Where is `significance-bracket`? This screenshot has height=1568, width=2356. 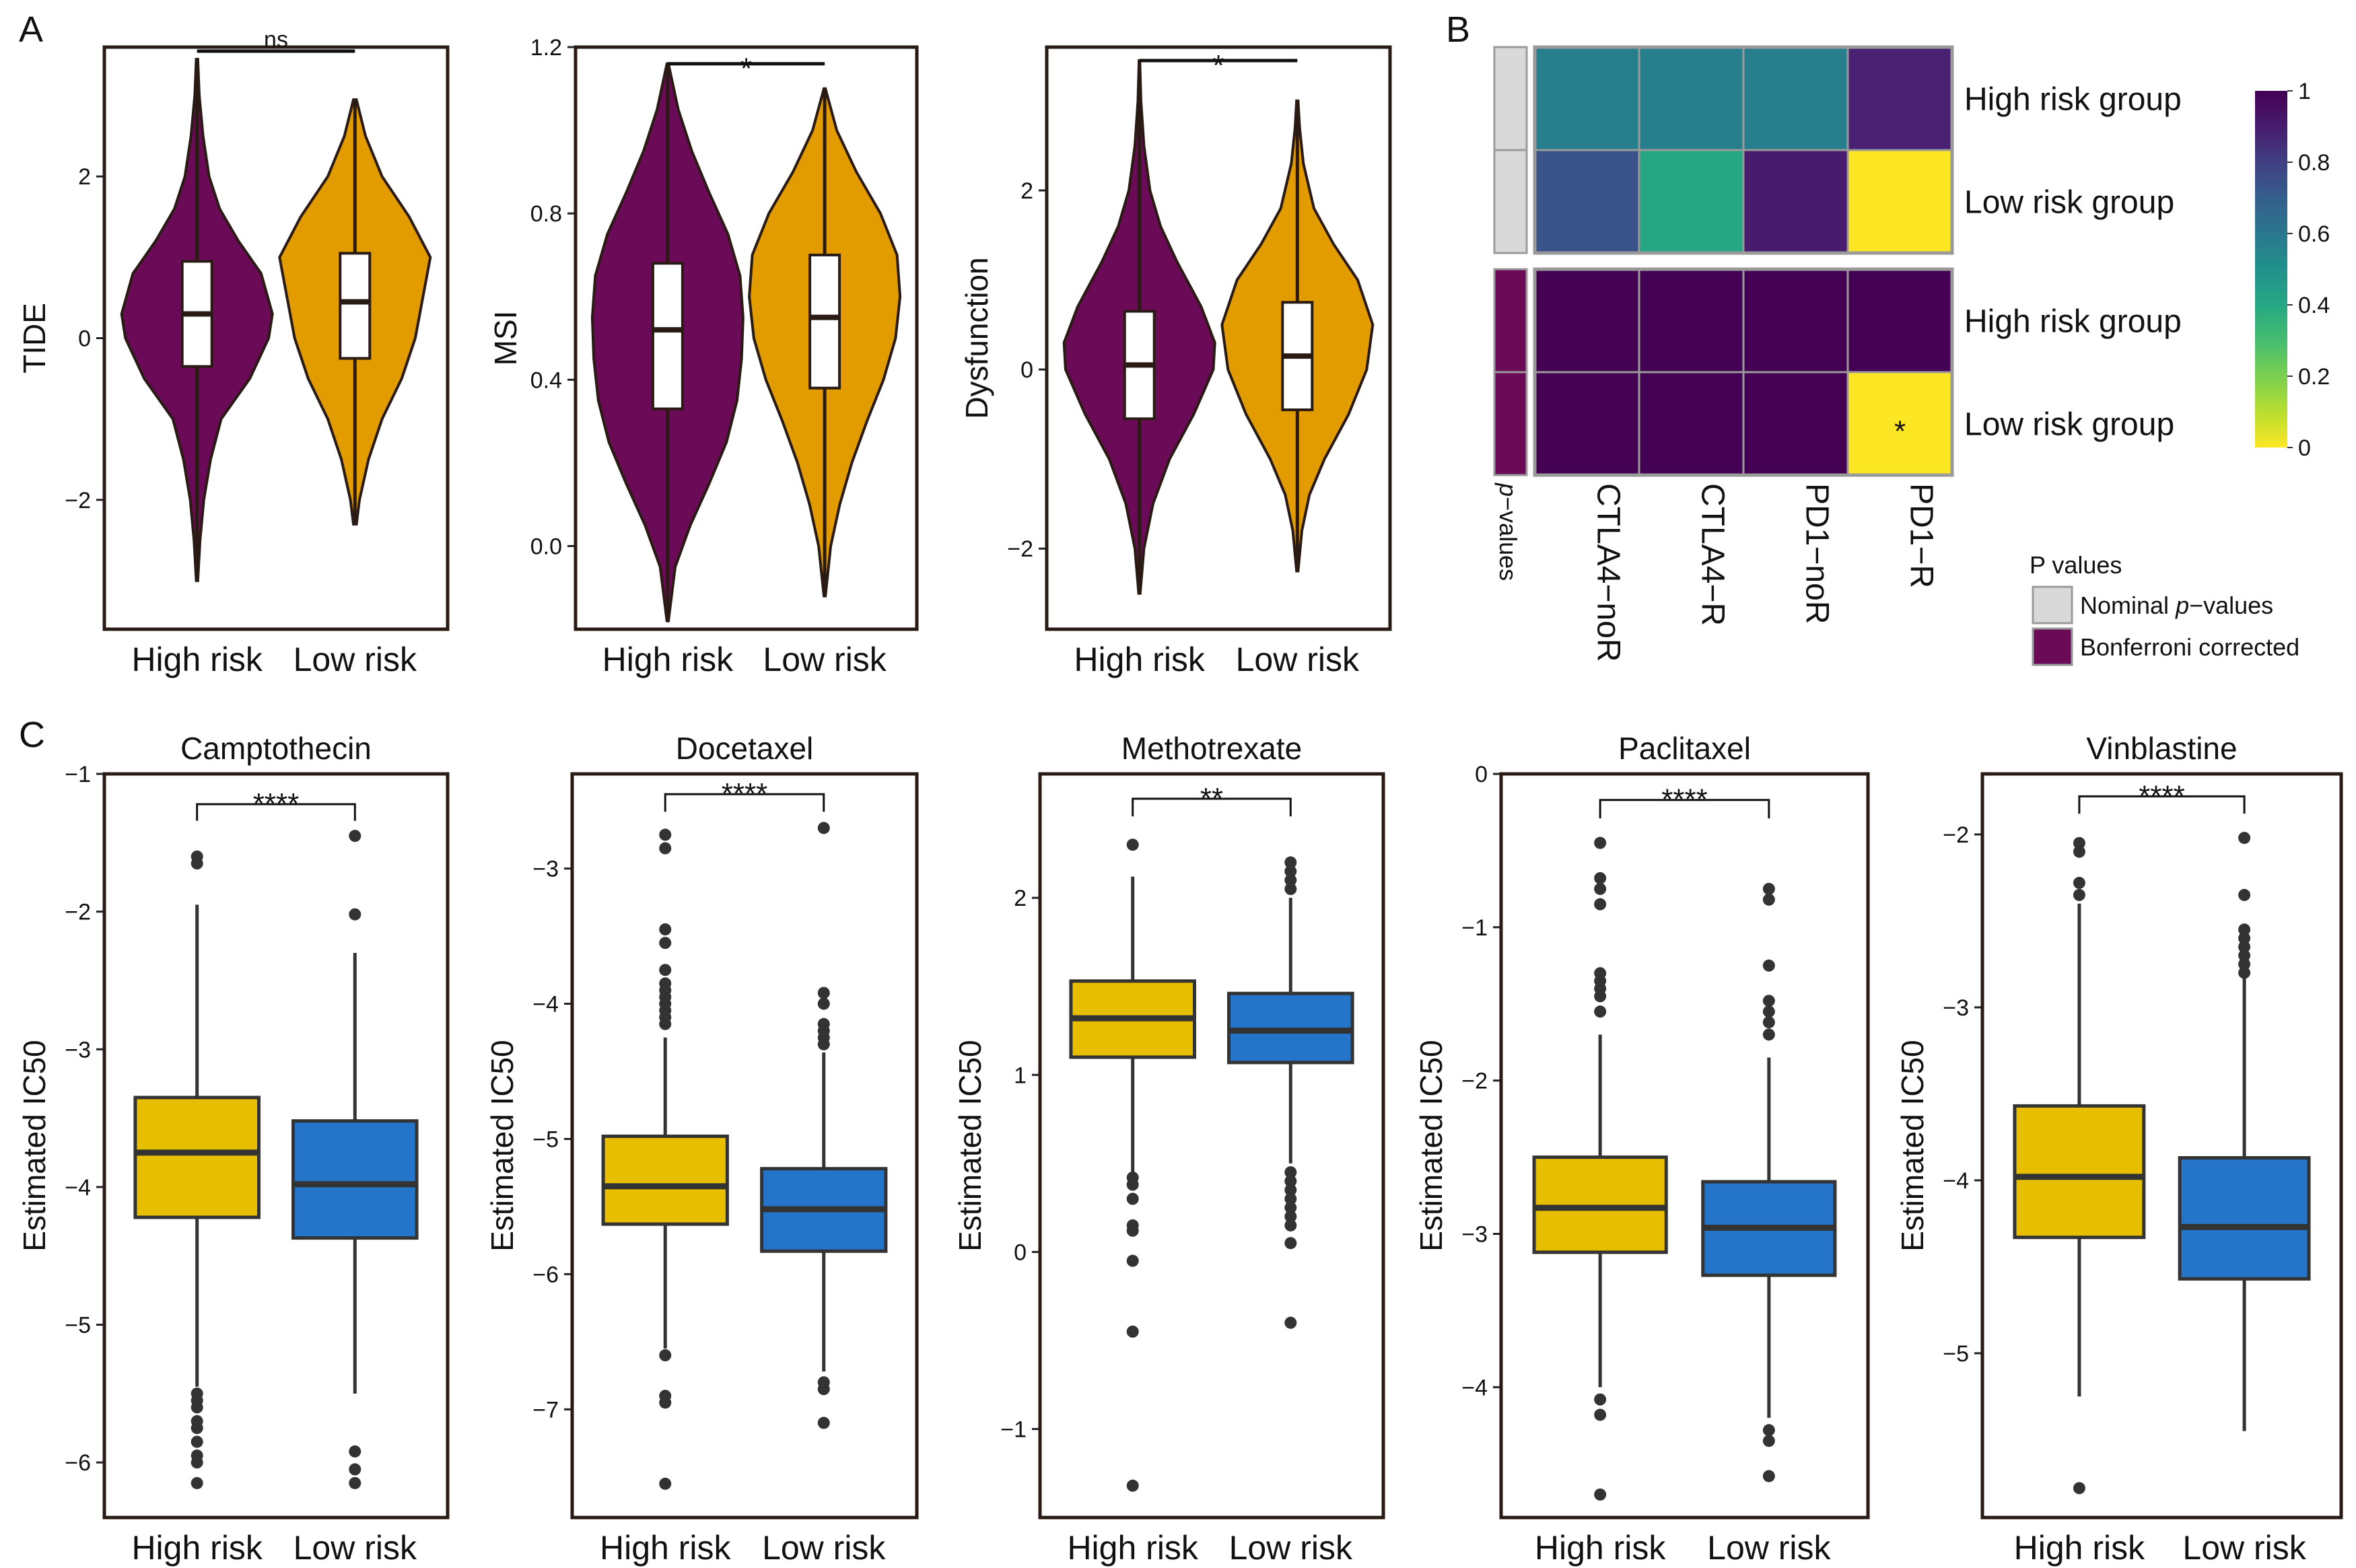
significance-bracket is located at coordinates (2162, 805).